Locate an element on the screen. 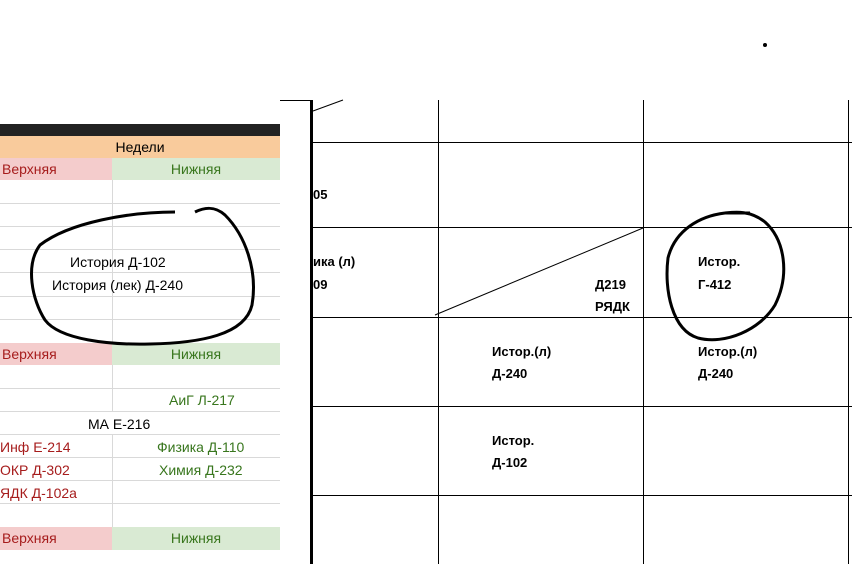 This screenshot has width=852, height=564. subject-yadk: ЯДК Д-102а is located at coordinates (38, 493).